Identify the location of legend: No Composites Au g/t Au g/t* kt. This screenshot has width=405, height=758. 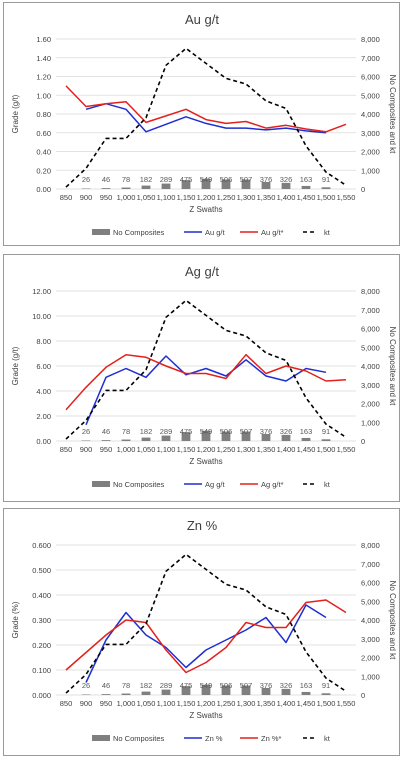
(211, 232).